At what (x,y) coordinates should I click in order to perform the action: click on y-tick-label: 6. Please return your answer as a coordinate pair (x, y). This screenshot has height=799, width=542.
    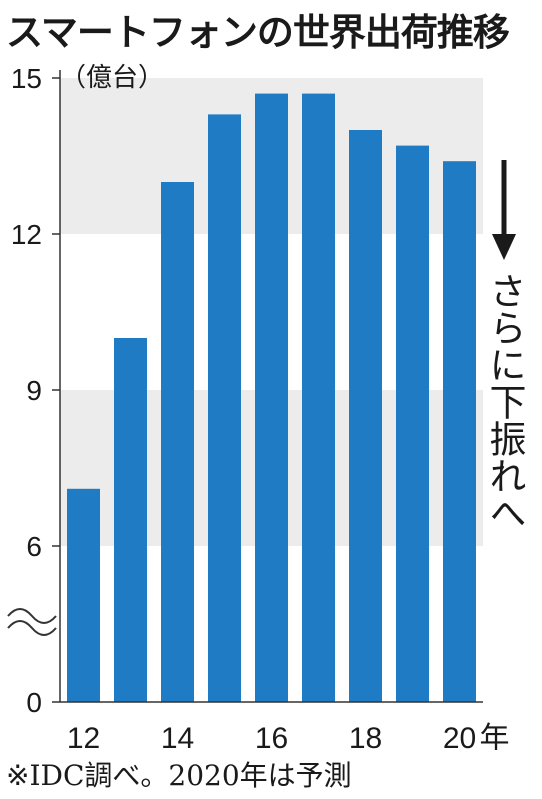
    Looking at the image, I should click on (34, 546).